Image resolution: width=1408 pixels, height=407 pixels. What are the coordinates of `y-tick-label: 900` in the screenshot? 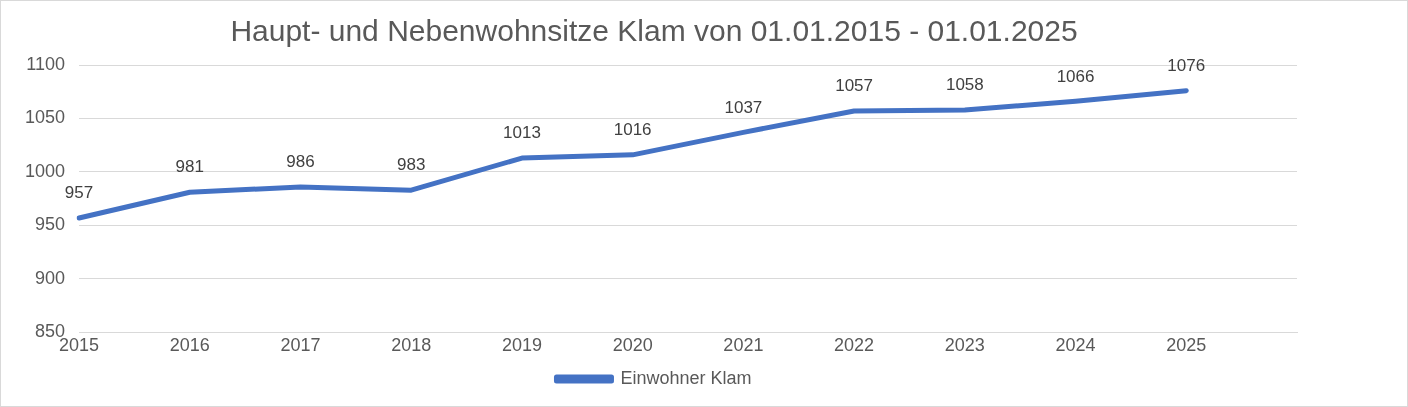 It's located at (50, 277).